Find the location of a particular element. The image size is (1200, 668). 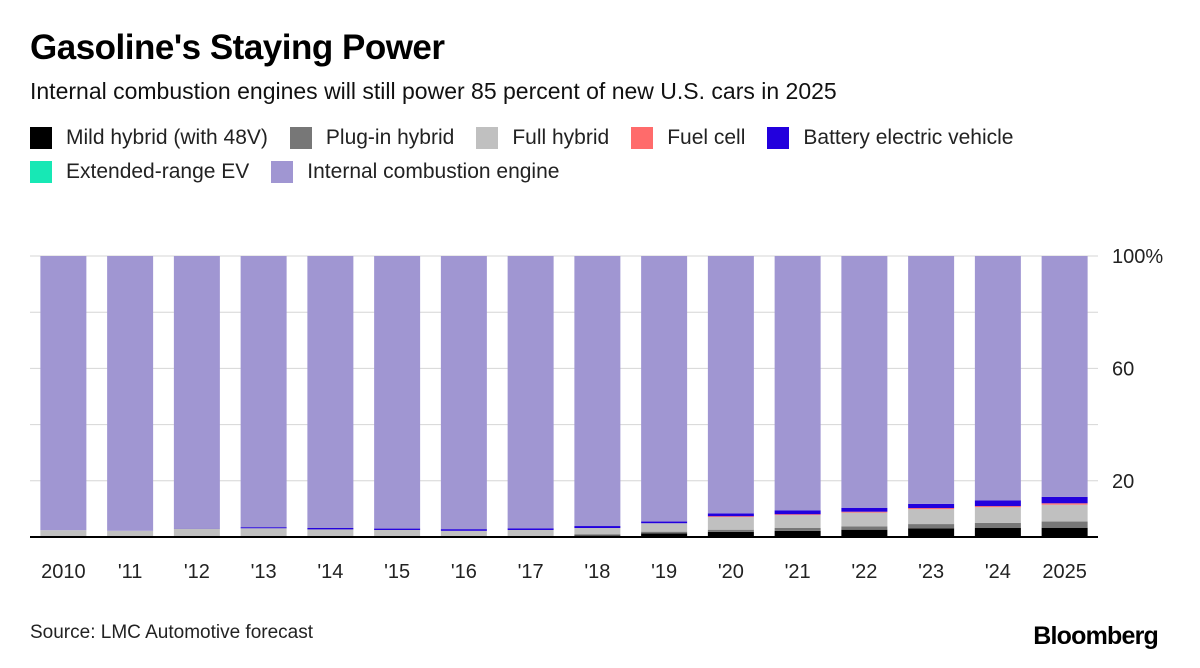

legend-label: Mild hybrid (with 48V) is located at coordinates (167, 137).